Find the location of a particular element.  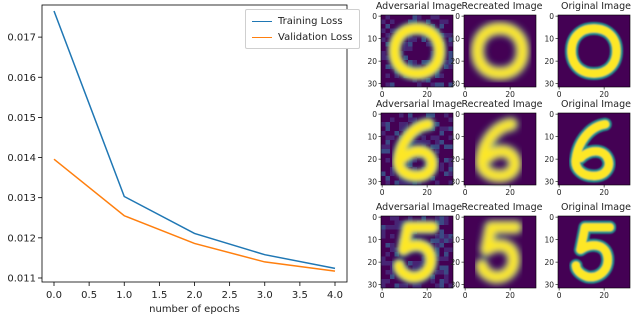

legend-swatch-training is located at coordinates (262, 21).